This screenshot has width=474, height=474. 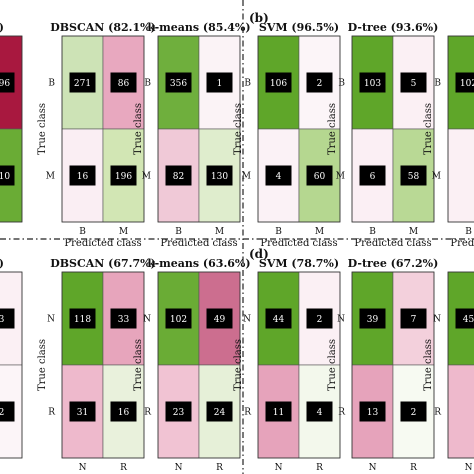 I want to click on cell-value: 58, so click(x=414, y=177).